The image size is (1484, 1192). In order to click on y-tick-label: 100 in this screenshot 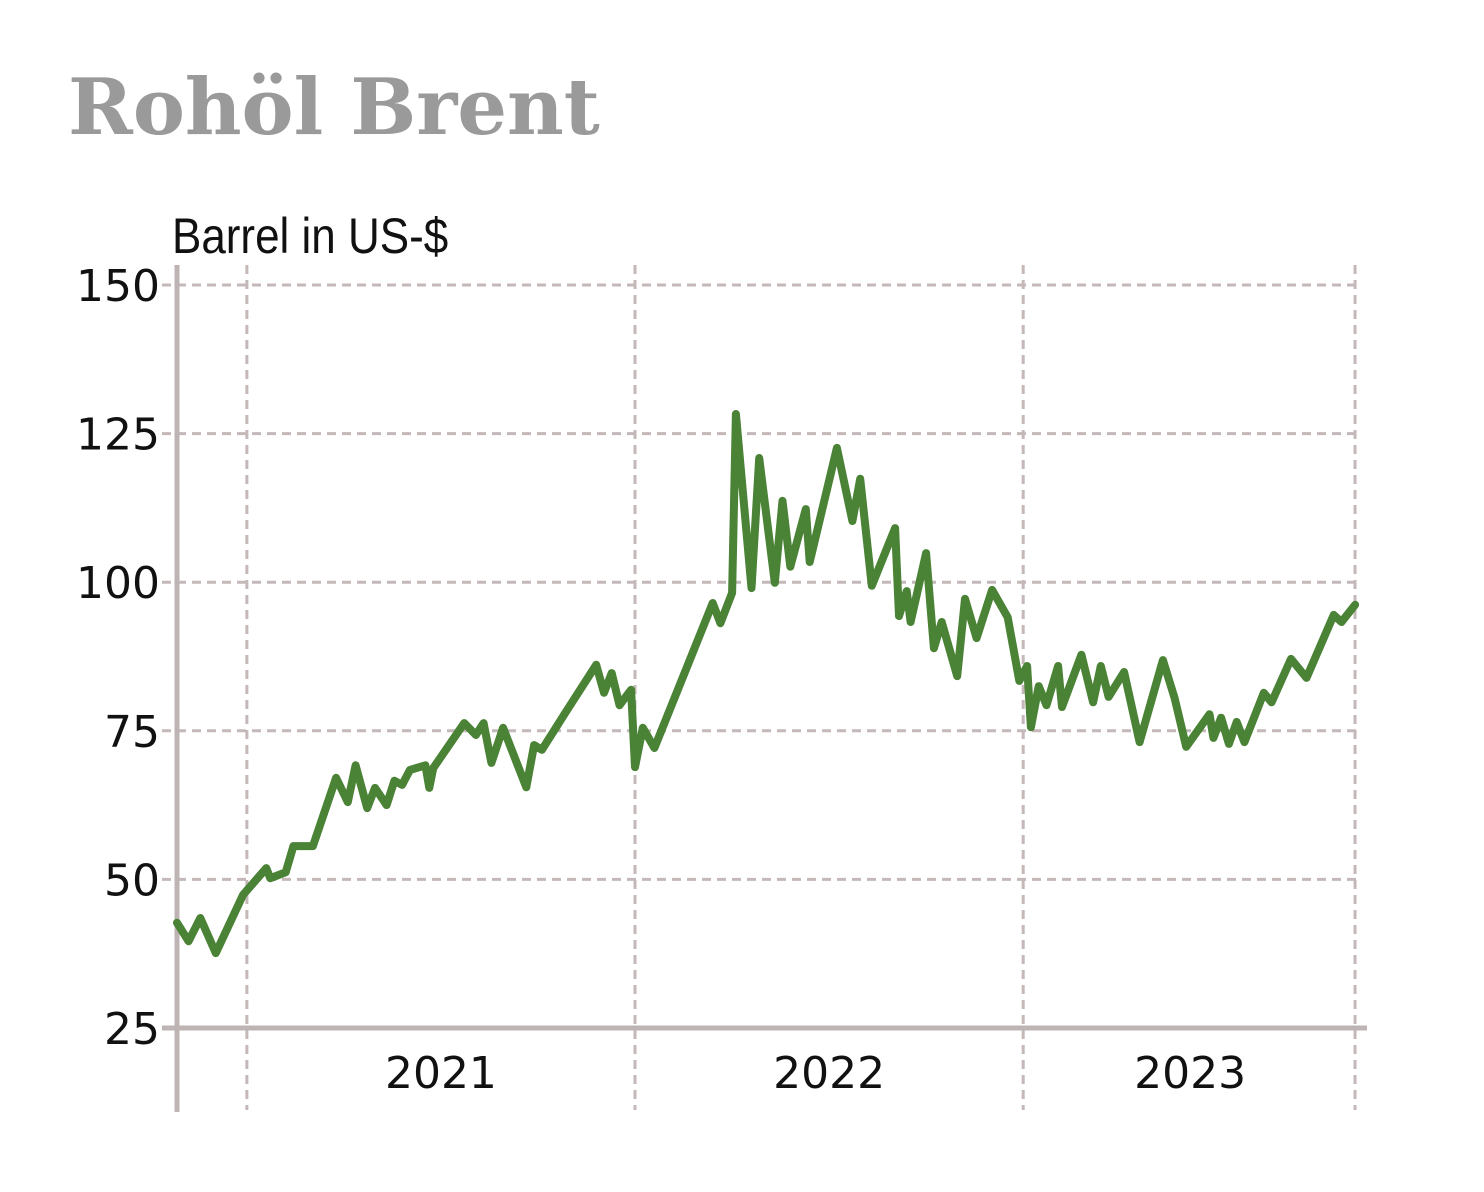, I will do `click(118, 583)`.